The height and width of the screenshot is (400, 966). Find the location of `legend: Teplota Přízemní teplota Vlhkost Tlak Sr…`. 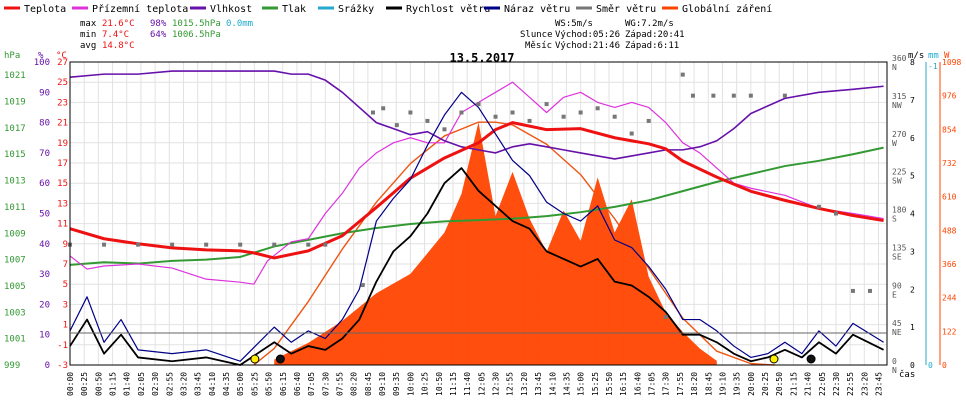

legend: Teplota Přízemní teplota Vlhkost Tlak Sr… is located at coordinates (388, 9).